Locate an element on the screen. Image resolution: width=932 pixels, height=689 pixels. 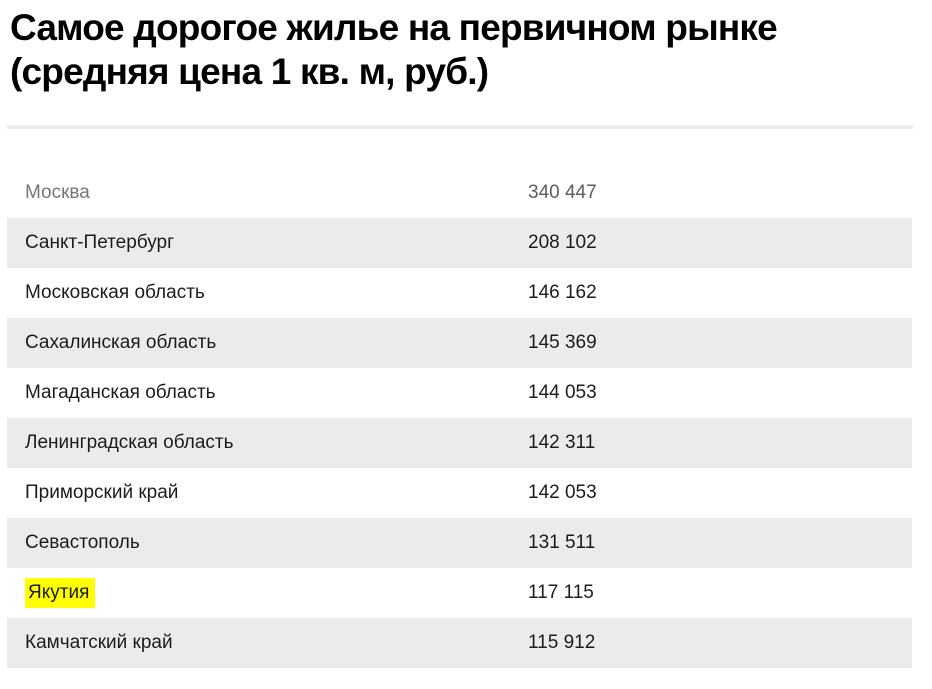
table-row: Московская область 146 162 is located at coordinates (459, 293).